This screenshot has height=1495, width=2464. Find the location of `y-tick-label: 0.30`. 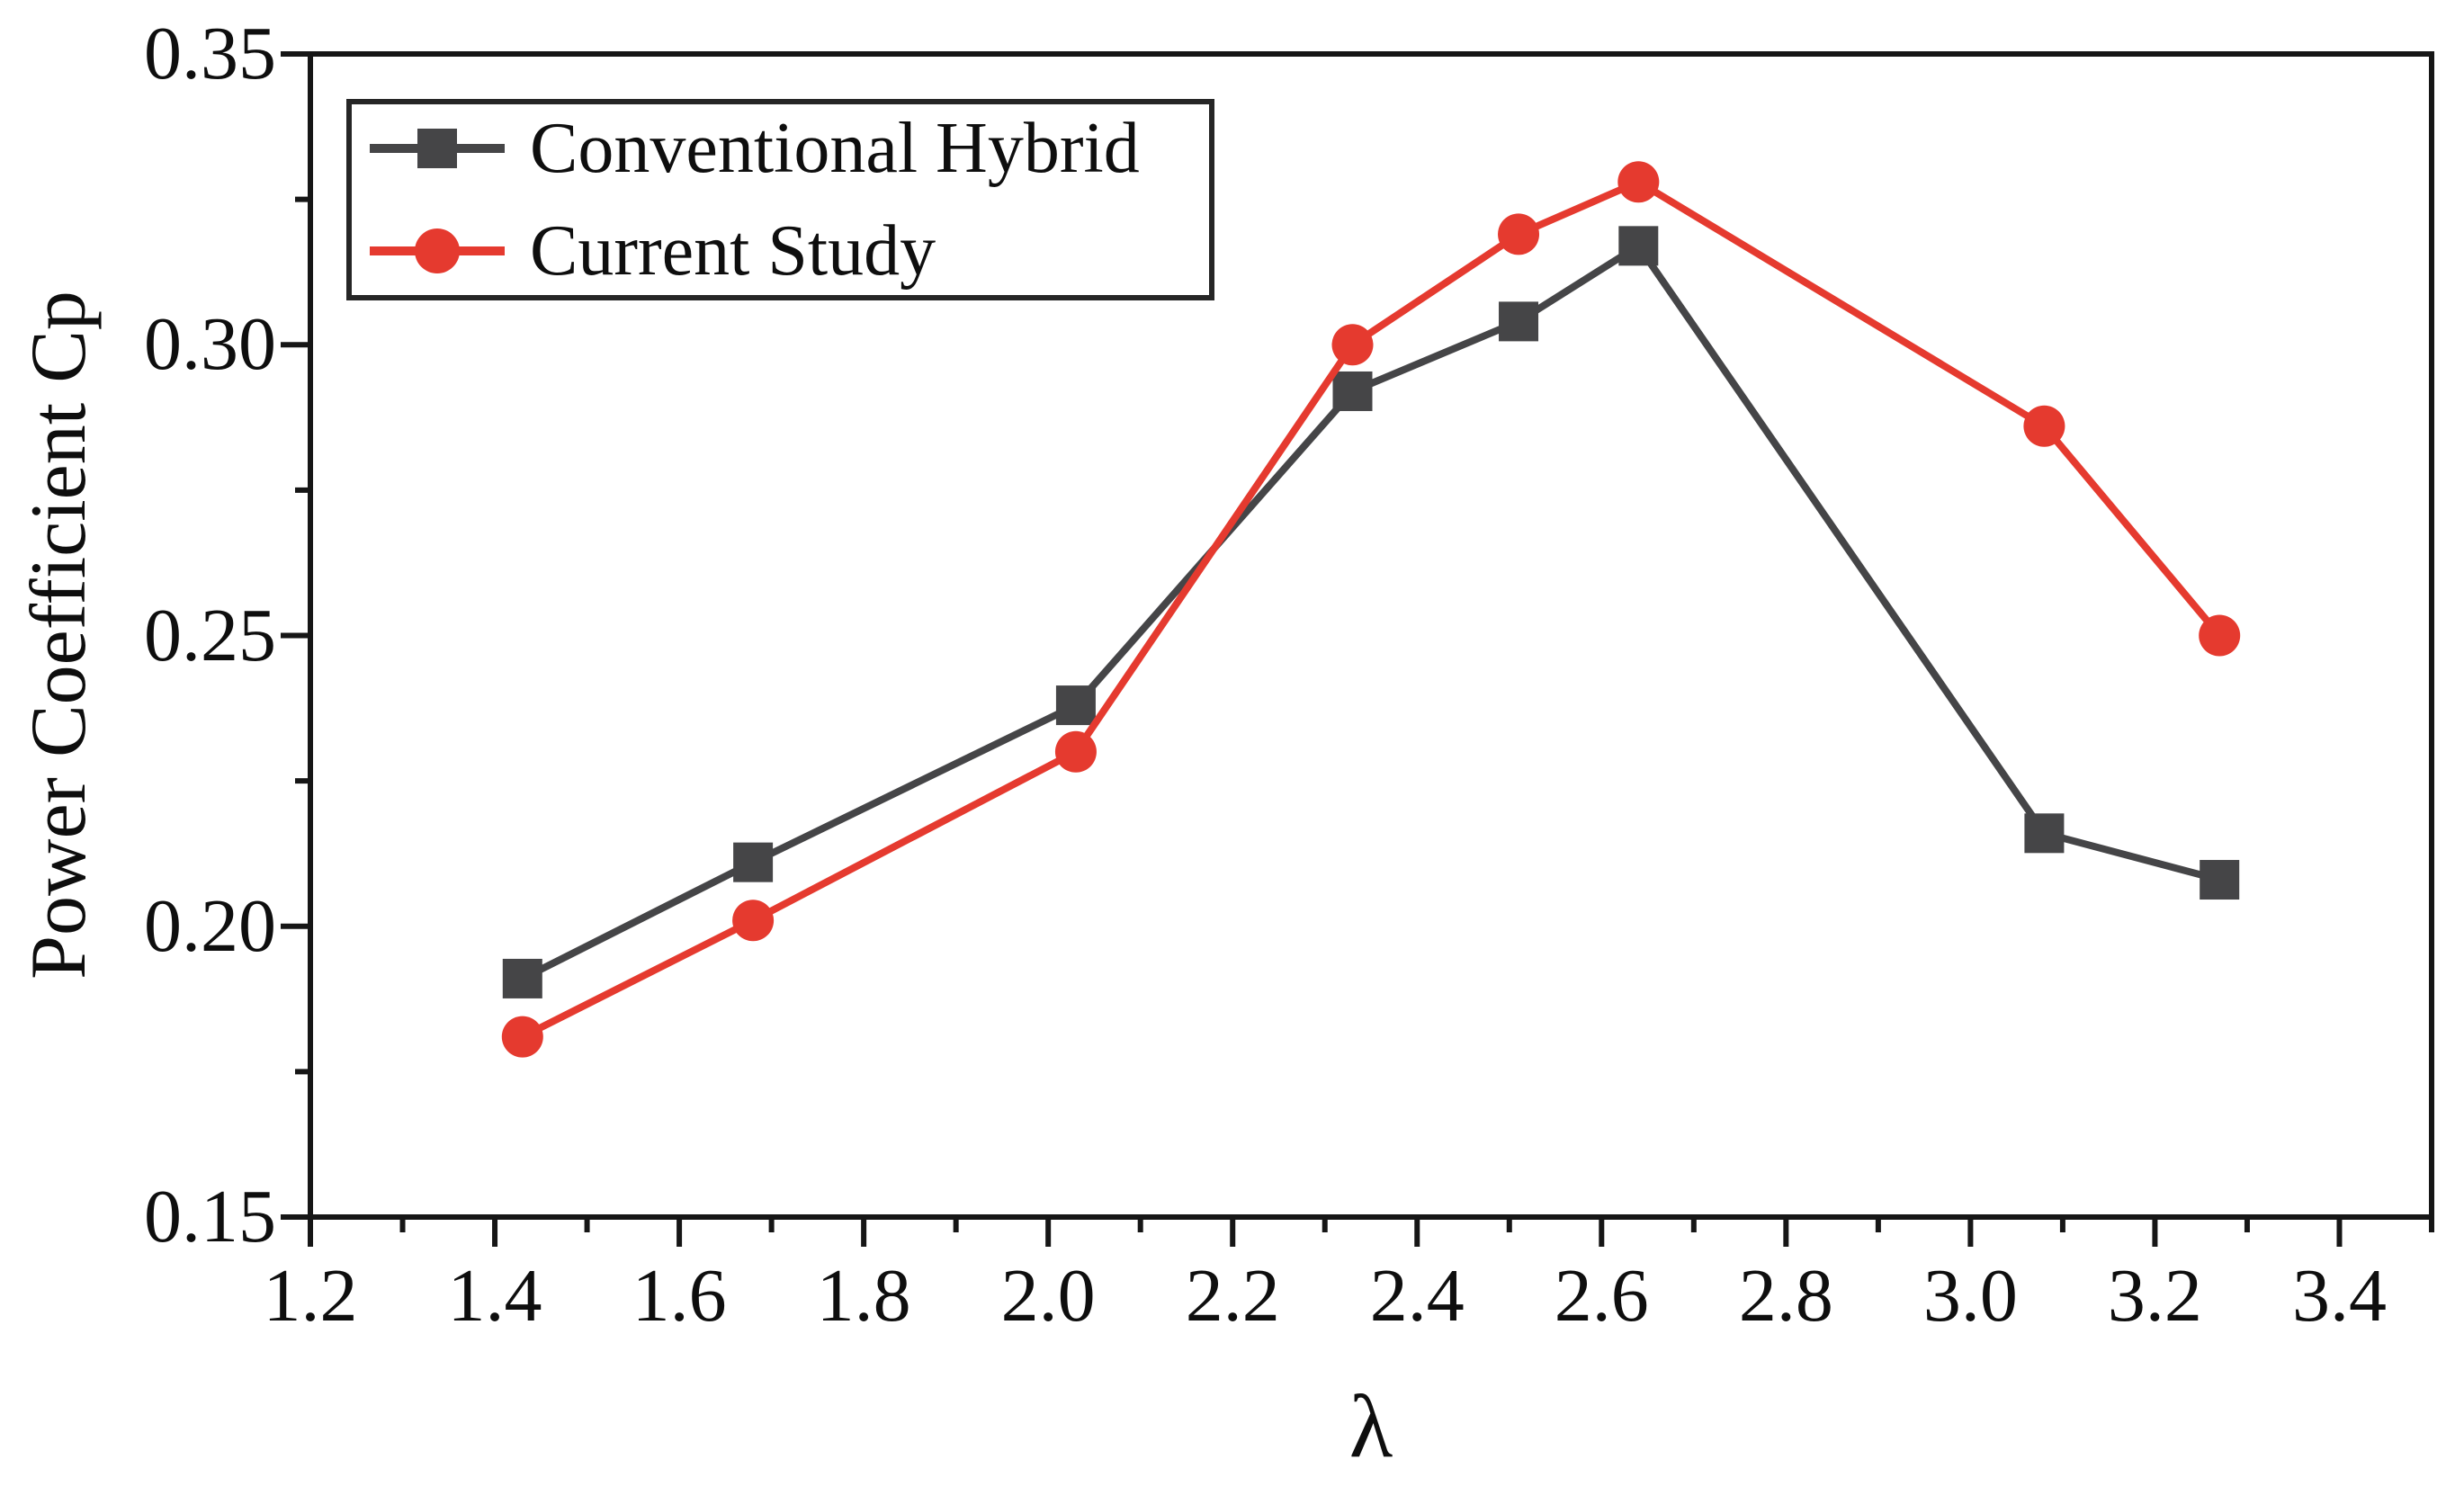

y-tick-label: 0.30 is located at coordinates (210, 344).